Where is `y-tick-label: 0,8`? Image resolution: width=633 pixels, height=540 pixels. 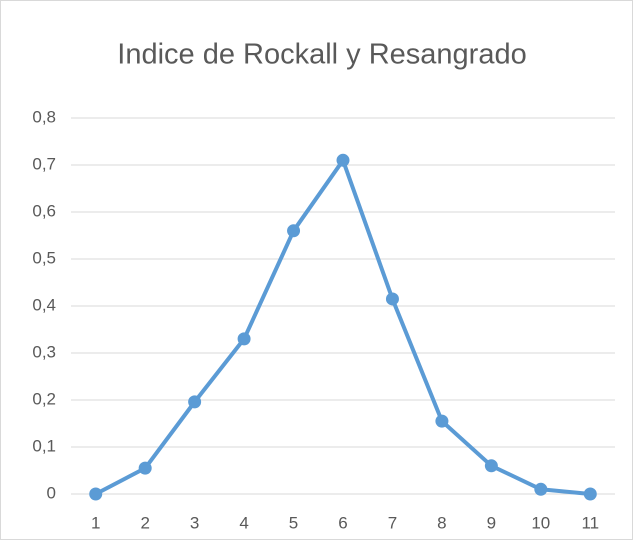
y-tick-label: 0,8 is located at coordinates (44, 116).